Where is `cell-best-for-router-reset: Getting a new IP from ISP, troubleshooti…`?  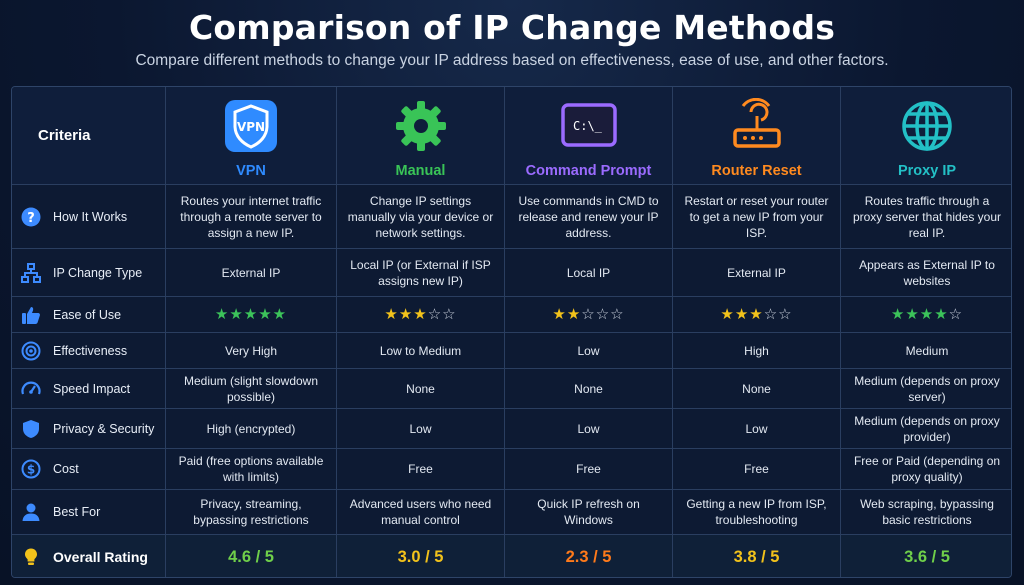 cell-best-for-router-reset: Getting a new IP from ISP, troubleshooti… is located at coordinates (757, 512).